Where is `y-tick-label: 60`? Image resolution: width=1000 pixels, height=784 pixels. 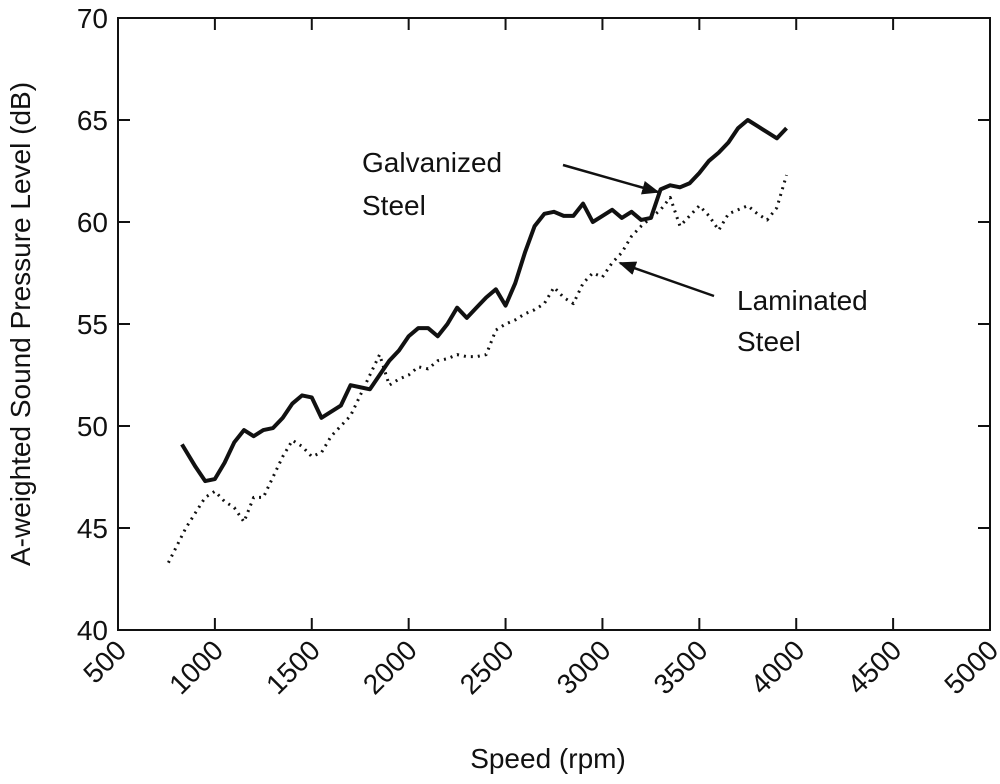 y-tick-label: 60 is located at coordinates (92, 222).